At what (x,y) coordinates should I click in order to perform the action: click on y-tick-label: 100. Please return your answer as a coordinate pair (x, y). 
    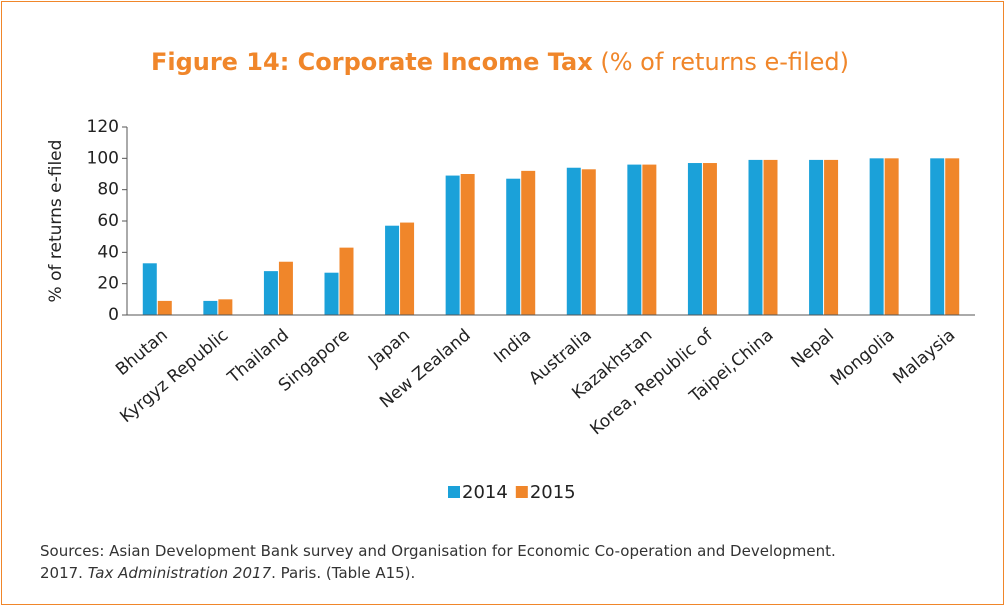
    Looking at the image, I should click on (103, 158).